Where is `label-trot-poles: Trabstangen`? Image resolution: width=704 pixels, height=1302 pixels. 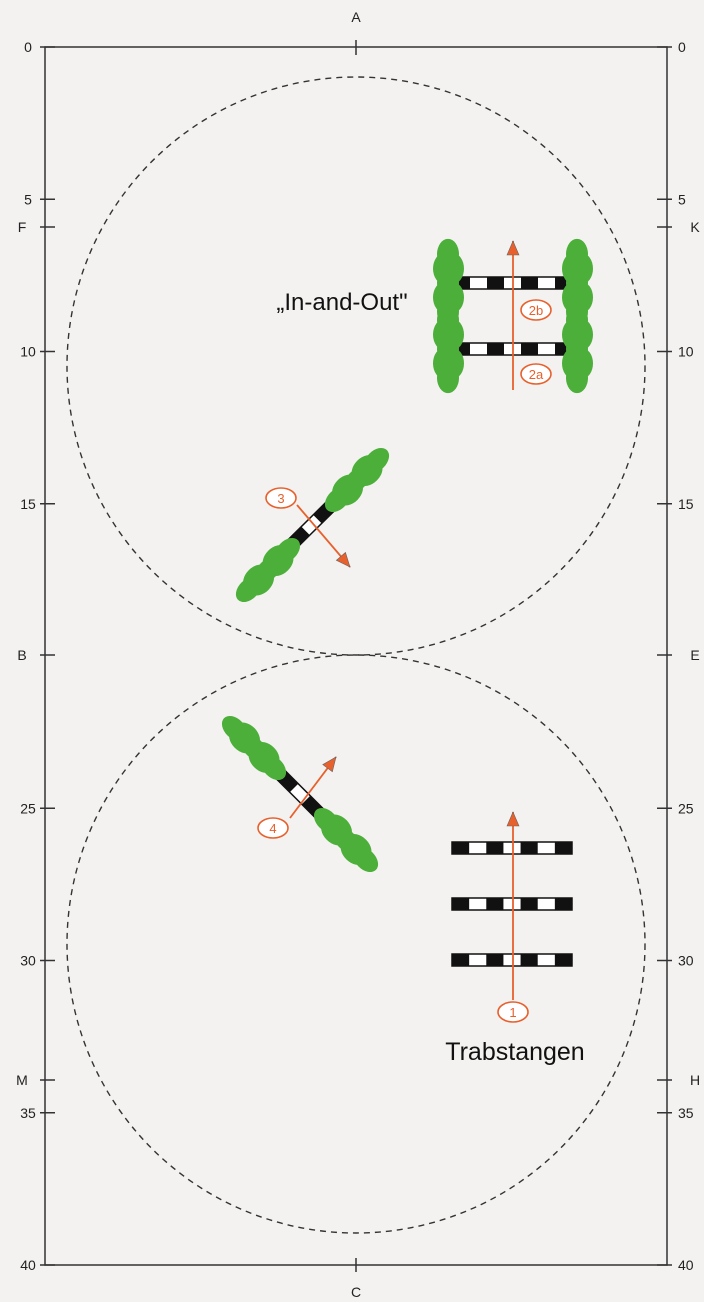 label-trot-poles: Trabstangen is located at coordinates (514, 1052).